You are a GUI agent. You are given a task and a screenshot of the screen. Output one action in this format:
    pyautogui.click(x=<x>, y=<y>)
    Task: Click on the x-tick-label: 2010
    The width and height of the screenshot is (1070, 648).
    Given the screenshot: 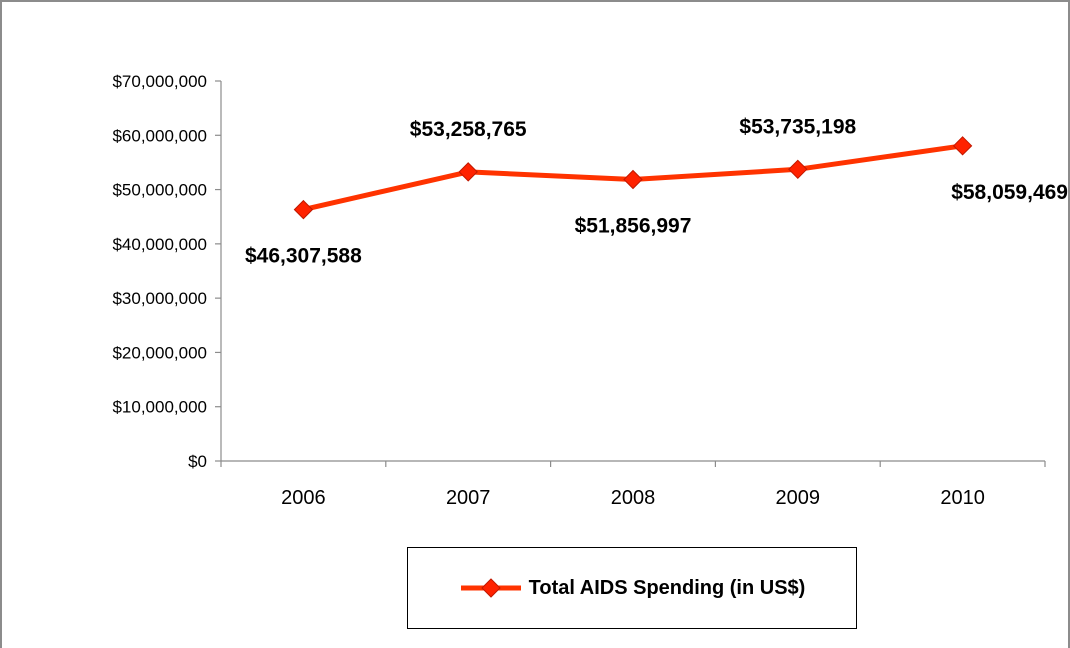 What is the action you would take?
    pyautogui.click(x=962, y=498)
    